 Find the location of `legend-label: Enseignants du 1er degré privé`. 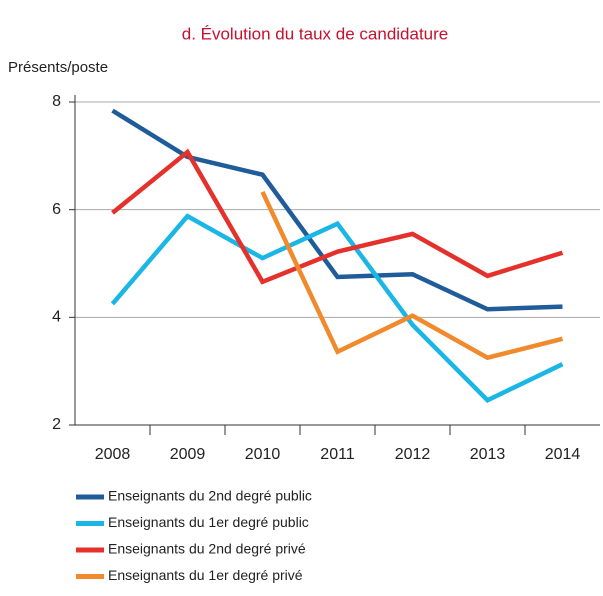

legend-label: Enseignants du 1er degré privé is located at coordinates (205, 575).